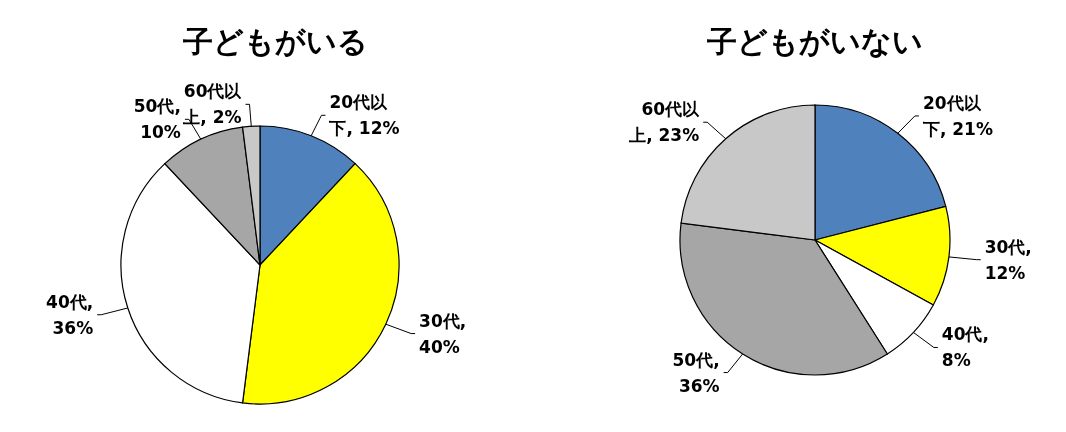 The height and width of the screenshot is (432, 1066). Describe the element at coordinates (696, 372) in the screenshot. I see `slice-label: 50代, 36%` at that location.